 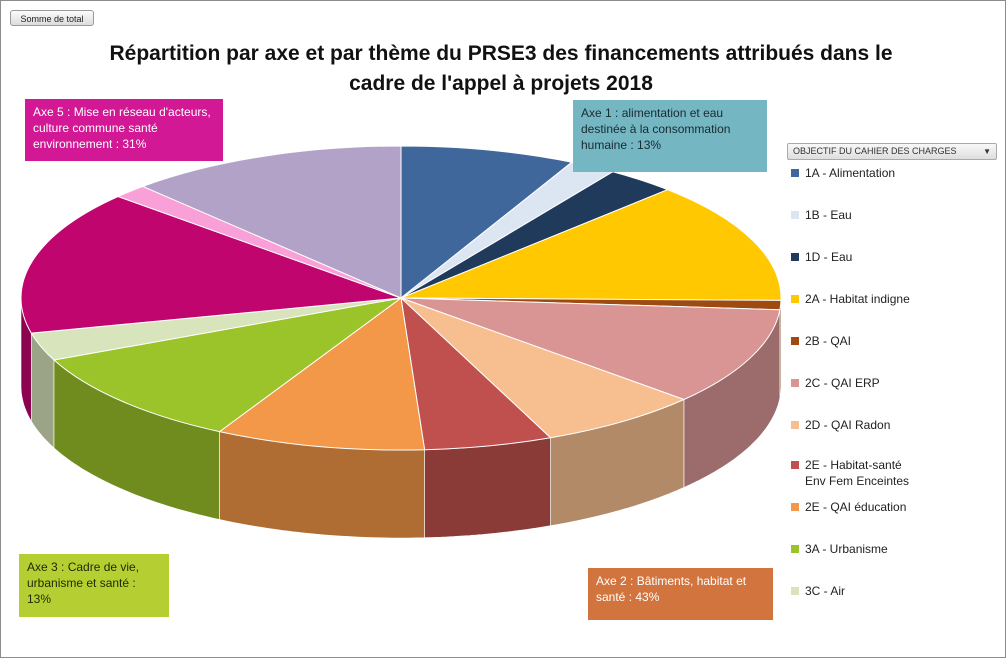 What do you see at coordinates (825, 591) in the screenshot?
I see `legend-label: 3C - Air` at bounding box center [825, 591].